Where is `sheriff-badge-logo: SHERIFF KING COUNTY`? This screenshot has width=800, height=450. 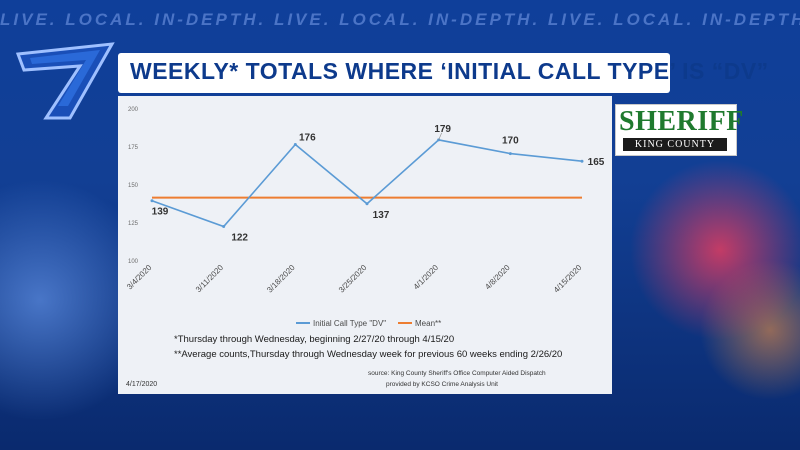
sheriff-badge-logo: SHERIFF KING COUNTY is located at coordinates (679, 130).